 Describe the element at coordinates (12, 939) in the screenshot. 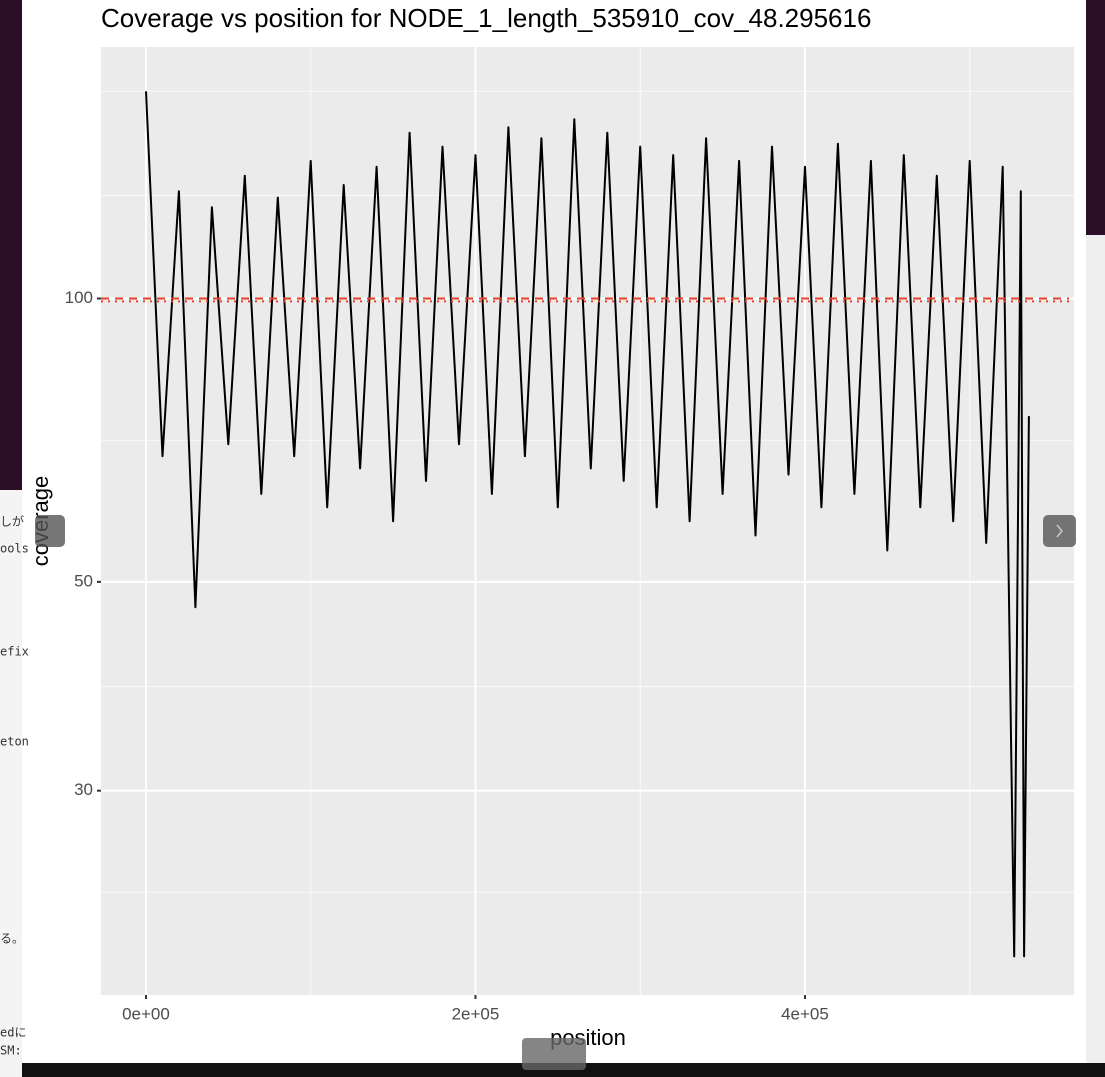

I see `background-text: る。` at that location.